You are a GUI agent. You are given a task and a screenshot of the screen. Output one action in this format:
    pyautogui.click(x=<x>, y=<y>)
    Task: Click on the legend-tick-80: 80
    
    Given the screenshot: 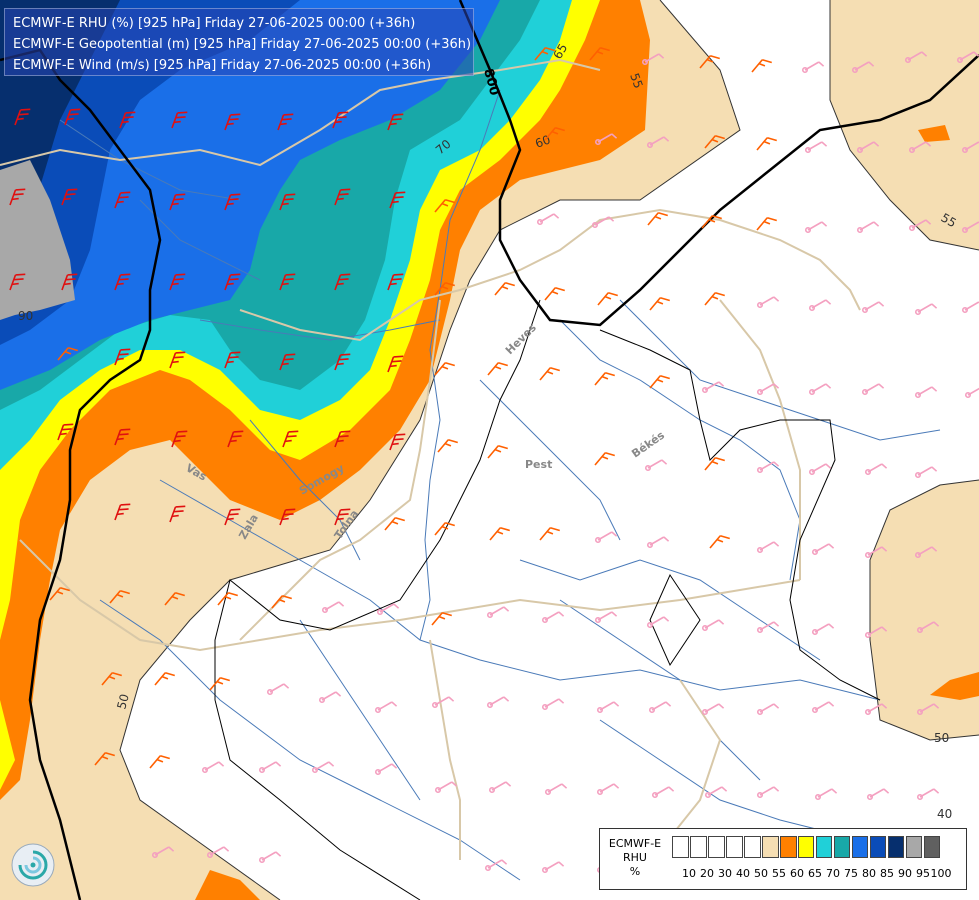 What is the action you would take?
    pyautogui.click(x=869, y=873)
    